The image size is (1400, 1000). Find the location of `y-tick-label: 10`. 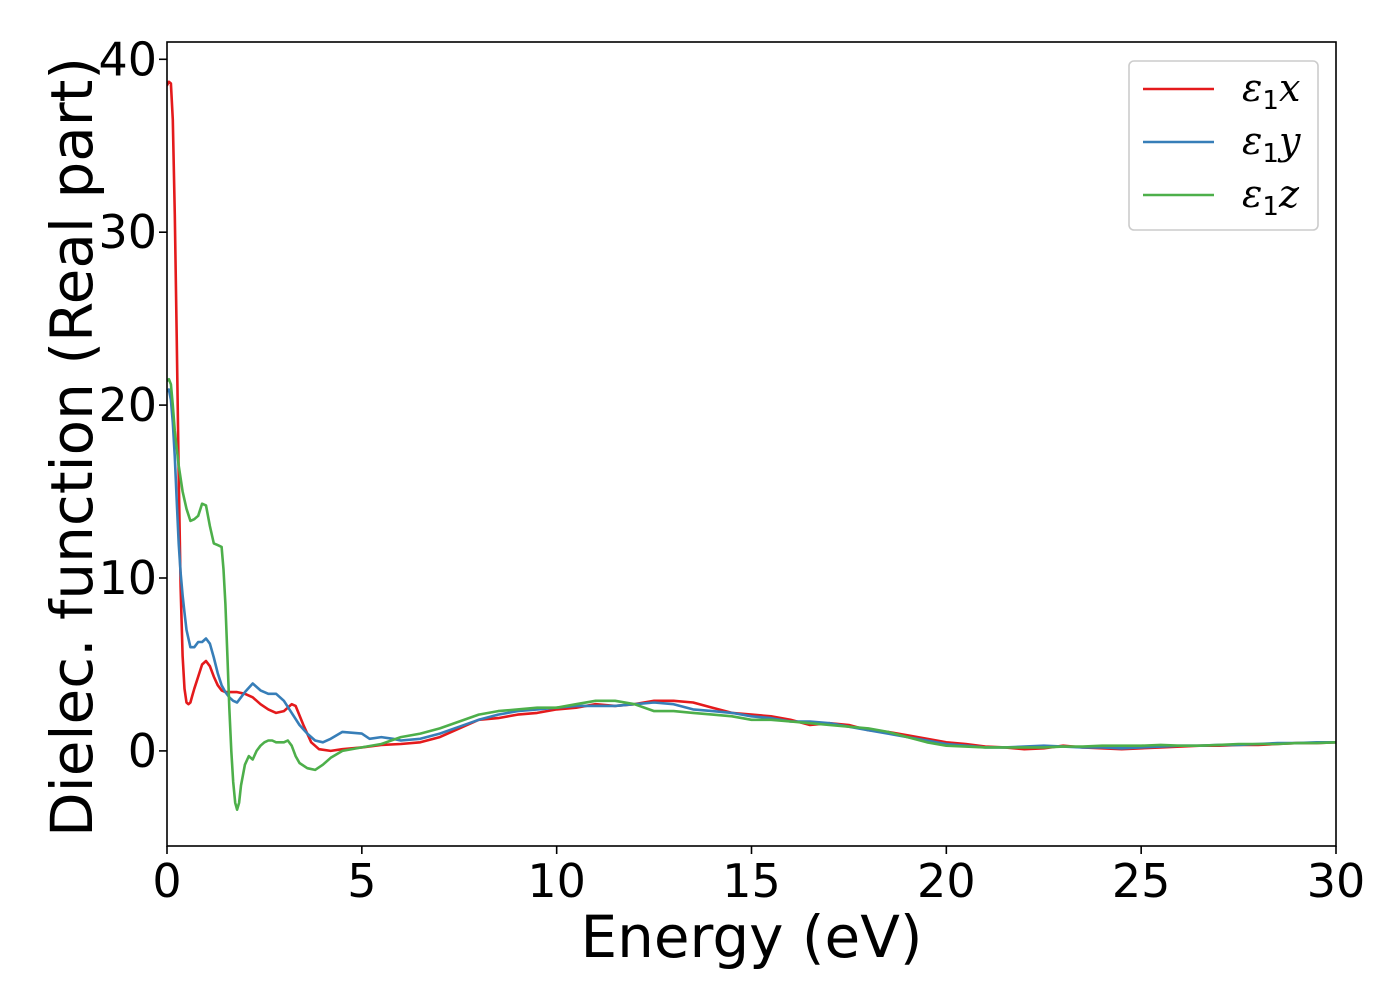

y-tick-label: 10 is located at coordinates (127, 578).